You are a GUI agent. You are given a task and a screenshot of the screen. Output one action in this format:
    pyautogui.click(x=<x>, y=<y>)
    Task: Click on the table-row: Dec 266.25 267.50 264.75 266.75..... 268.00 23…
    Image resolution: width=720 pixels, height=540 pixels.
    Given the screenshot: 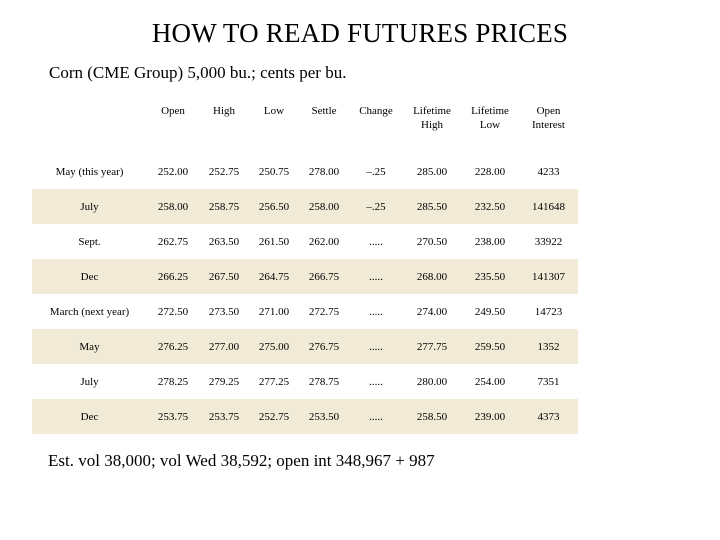 What is the action you would take?
    pyautogui.click(x=305, y=276)
    